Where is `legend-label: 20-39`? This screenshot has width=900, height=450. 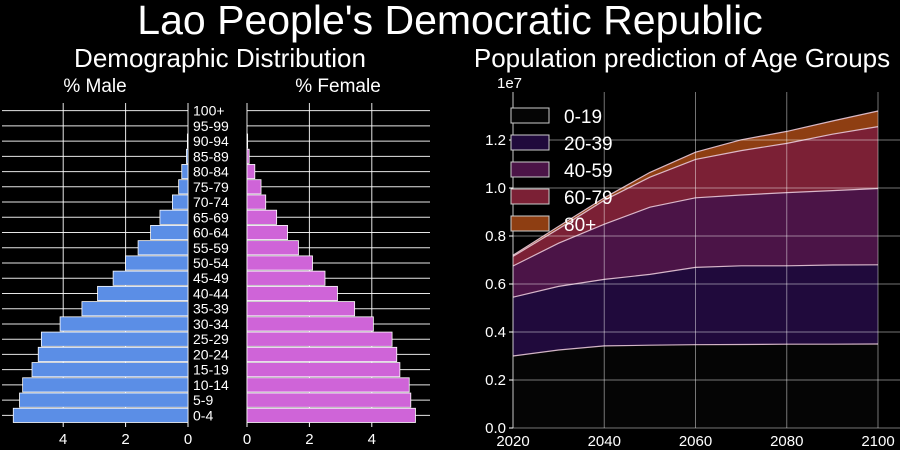 legend-label: 20-39 is located at coordinates (588, 144).